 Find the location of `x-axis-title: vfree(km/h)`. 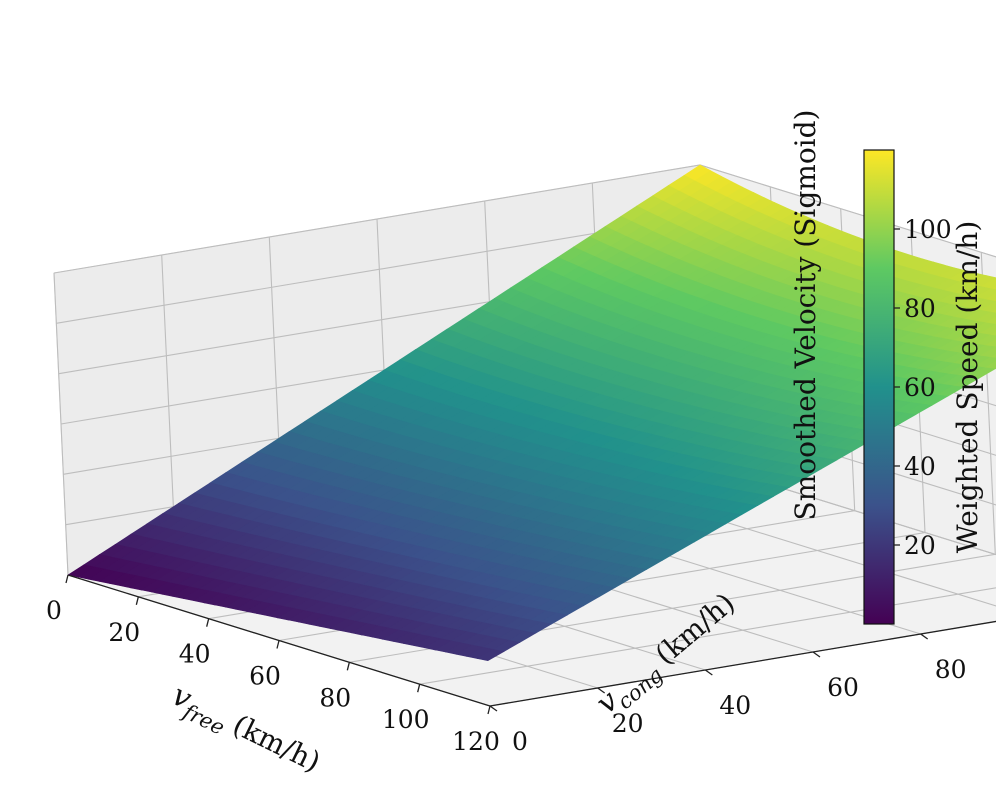

x-axis-title: vfree(km/h) is located at coordinates (245, 731).